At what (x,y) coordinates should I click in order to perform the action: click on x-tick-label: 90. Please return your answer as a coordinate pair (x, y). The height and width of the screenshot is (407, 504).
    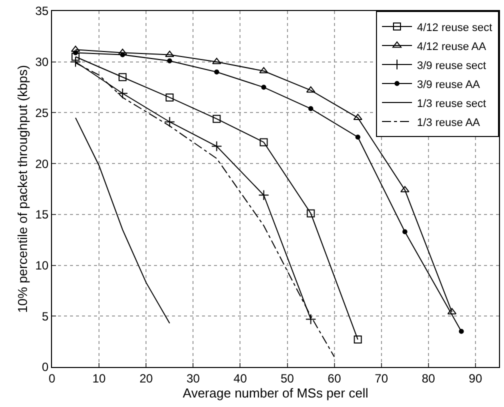
    Looking at the image, I should click on (475, 378).